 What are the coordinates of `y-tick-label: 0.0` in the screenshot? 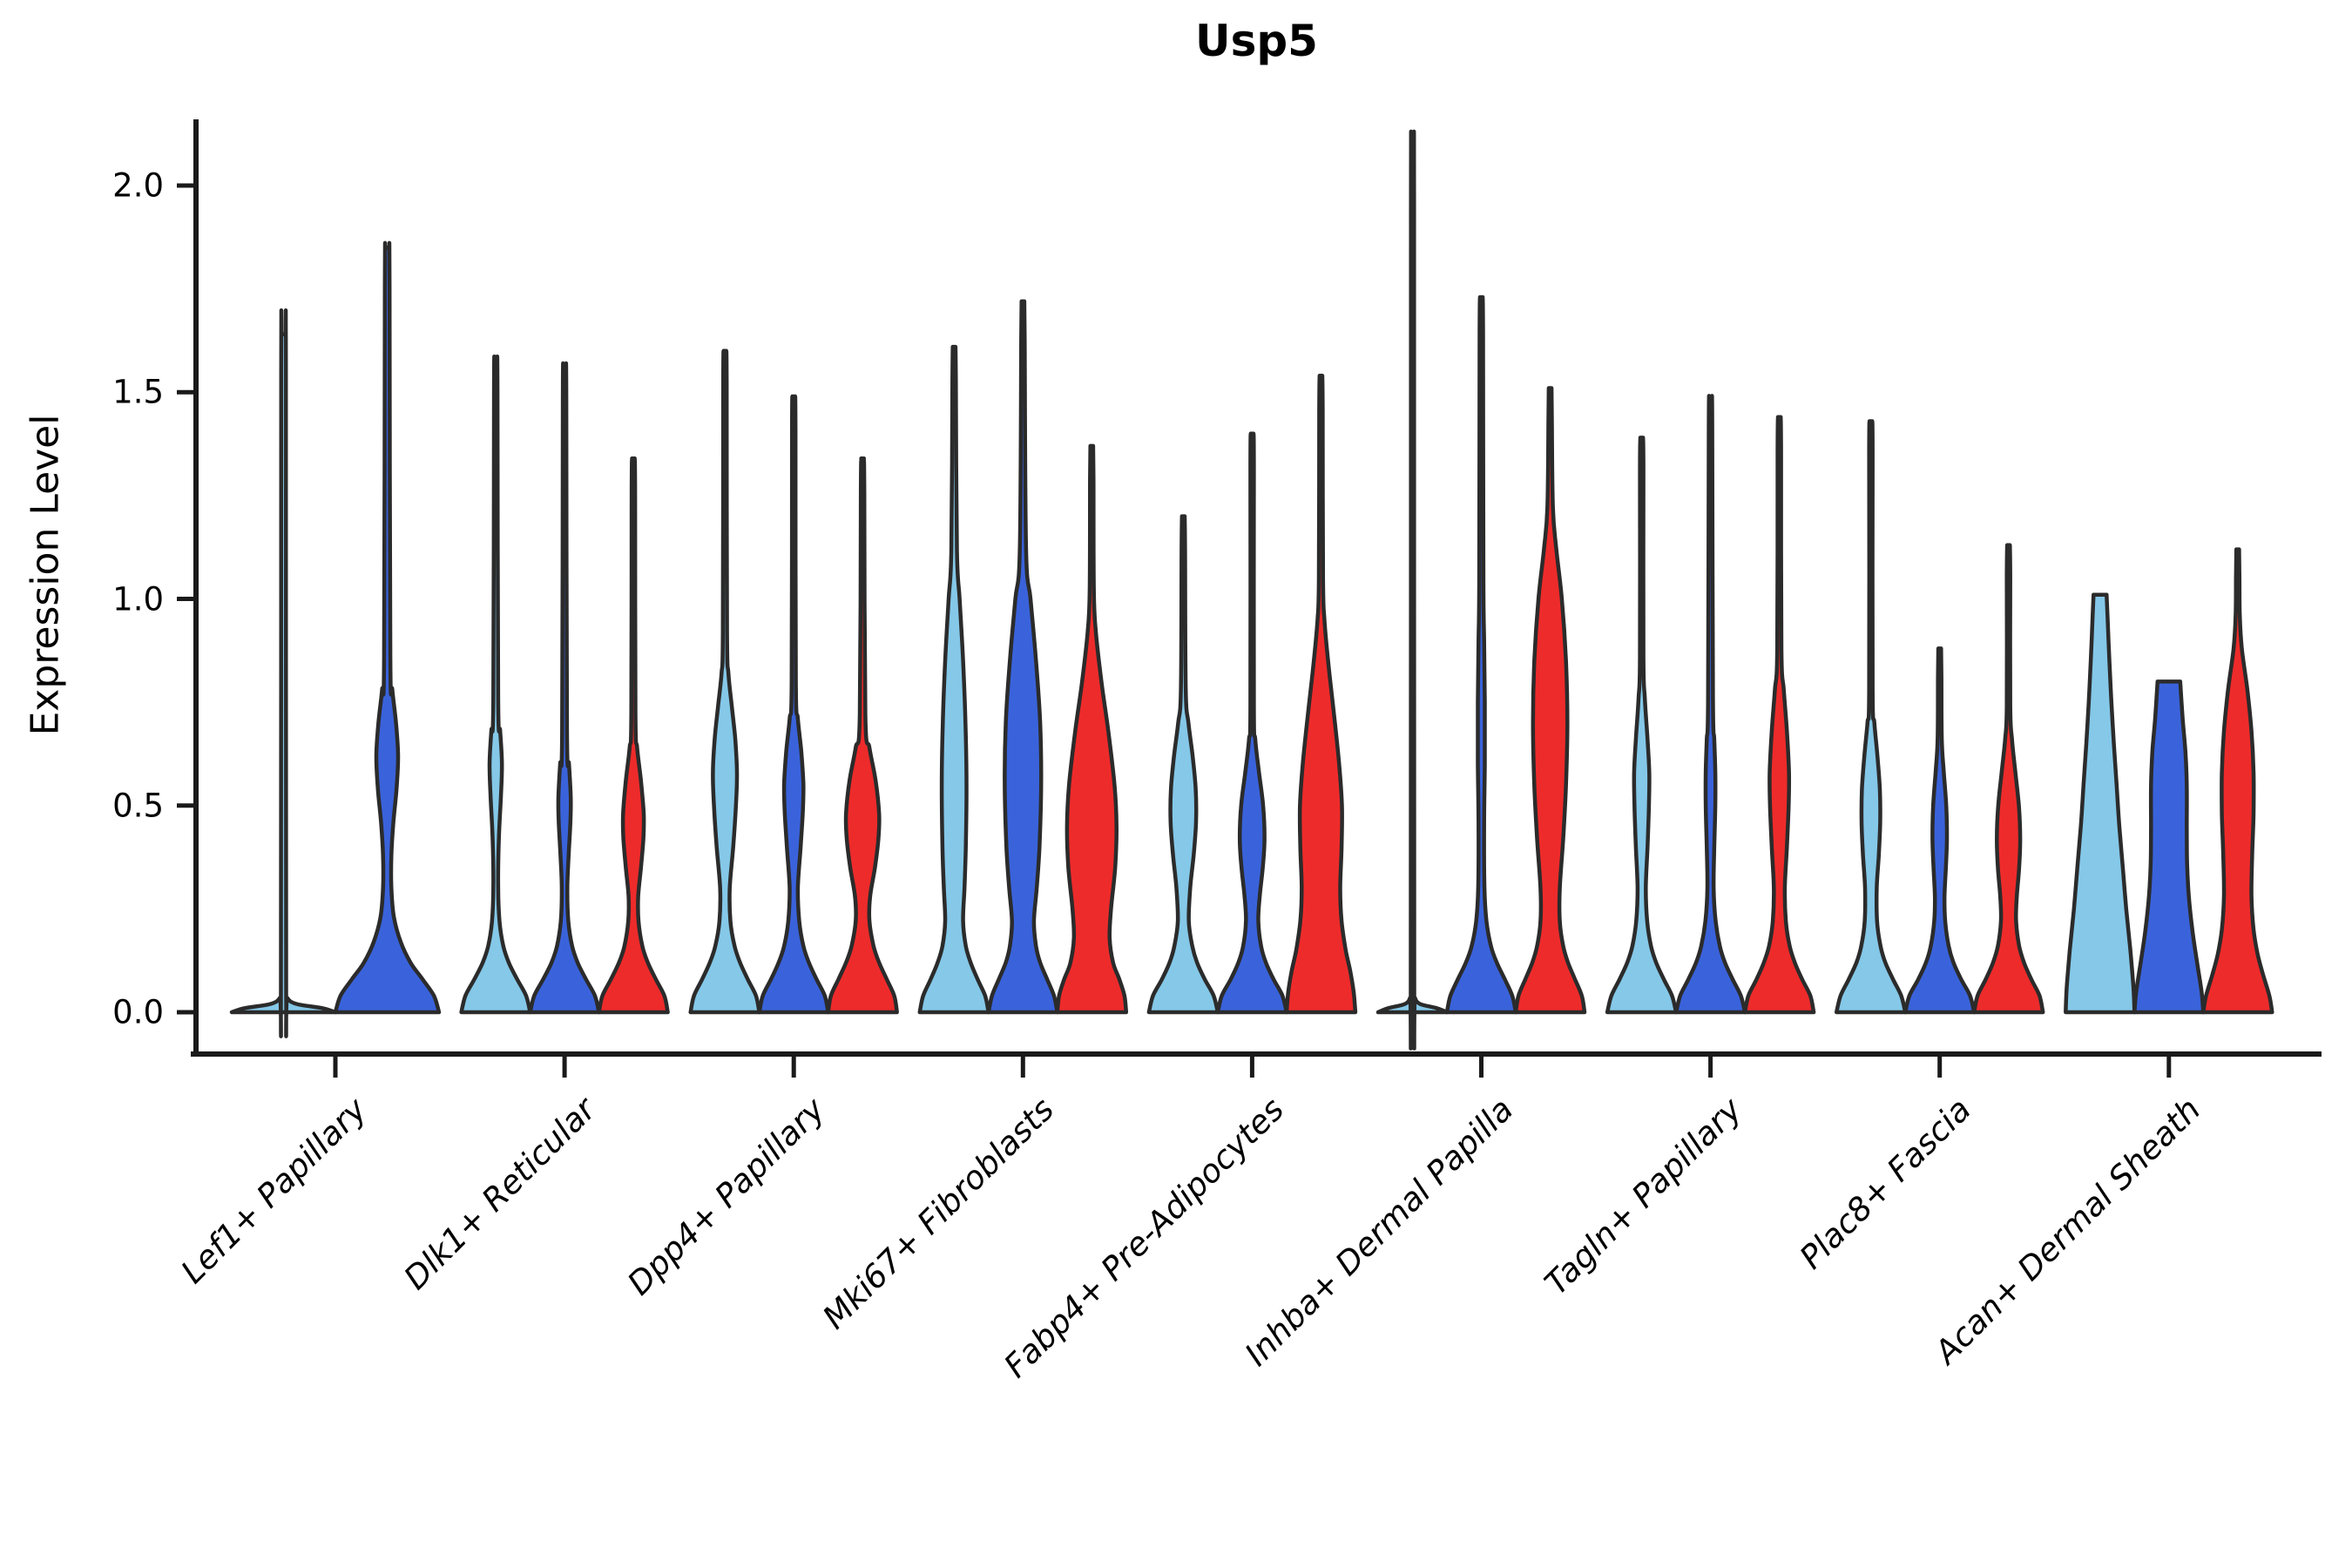 It's located at (138, 1012).